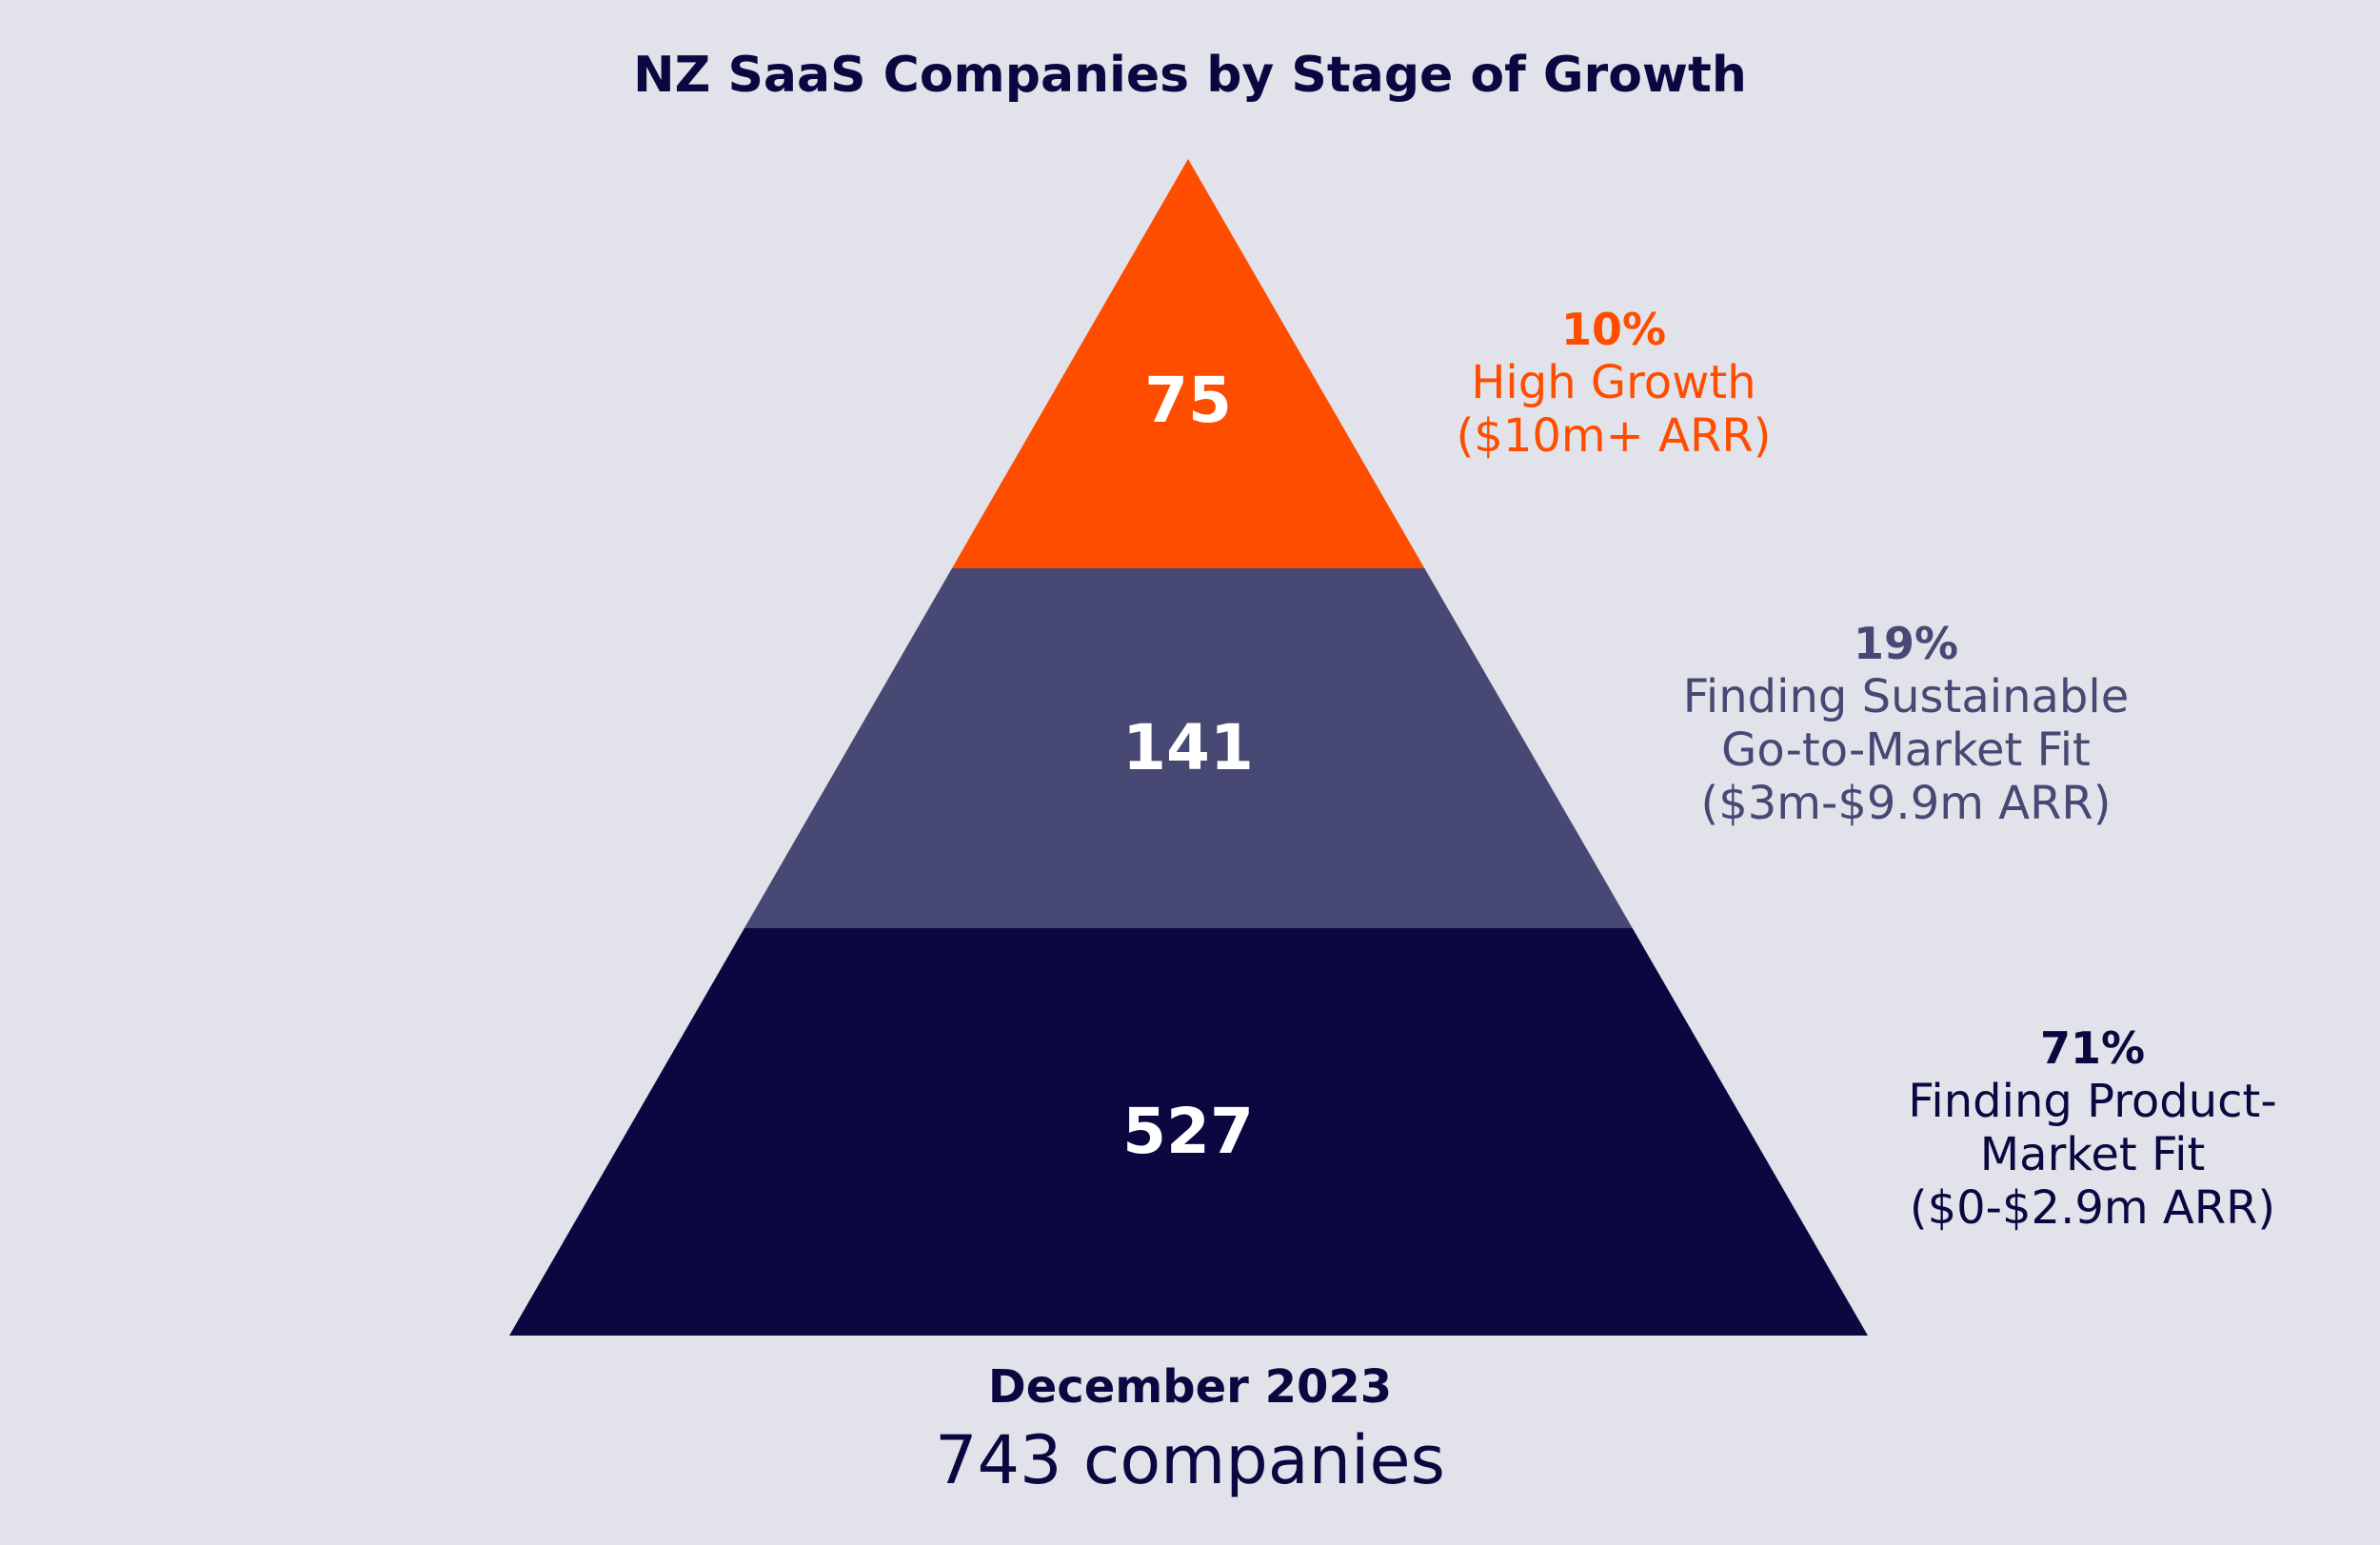 This screenshot has height=1545, width=2380. What do you see at coordinates (1906, 696) in the screenshot?
I see `tier-description-2-line-1: Finding Sustainable` at bounding box center [1906, 696].